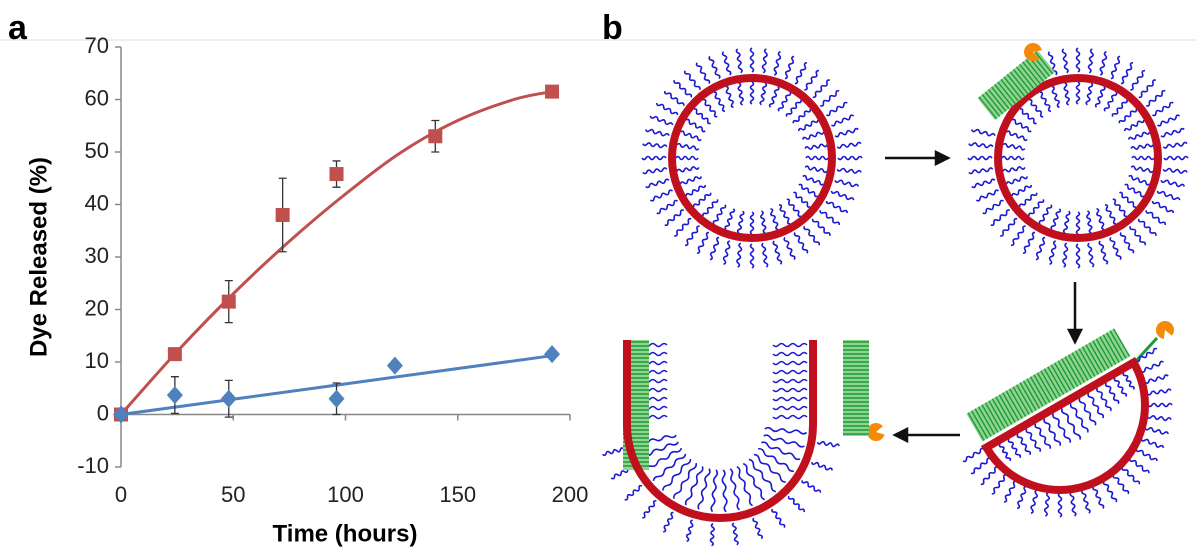 Image resolution: width=1196 pixels, height=558 pixels. What do you see at coordinates (97, 45) in the screenshot?
I see `y-tick-label: 70` at bounding box center [97, 45].